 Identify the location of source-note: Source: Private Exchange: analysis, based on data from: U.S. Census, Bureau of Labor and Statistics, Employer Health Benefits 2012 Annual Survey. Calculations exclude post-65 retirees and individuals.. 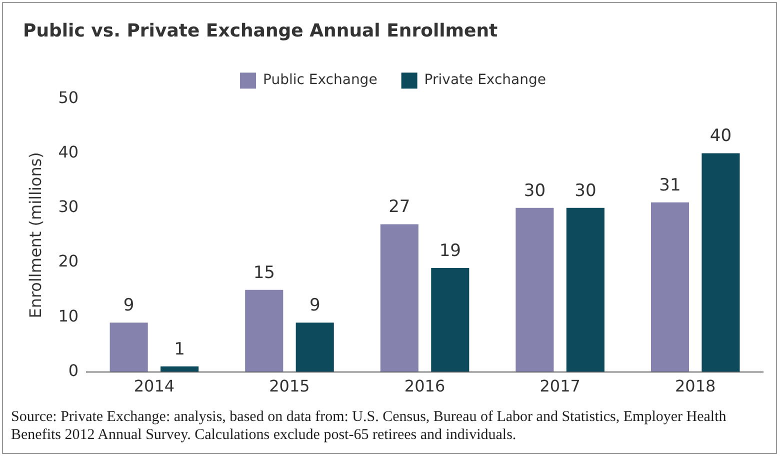
(369, 426).